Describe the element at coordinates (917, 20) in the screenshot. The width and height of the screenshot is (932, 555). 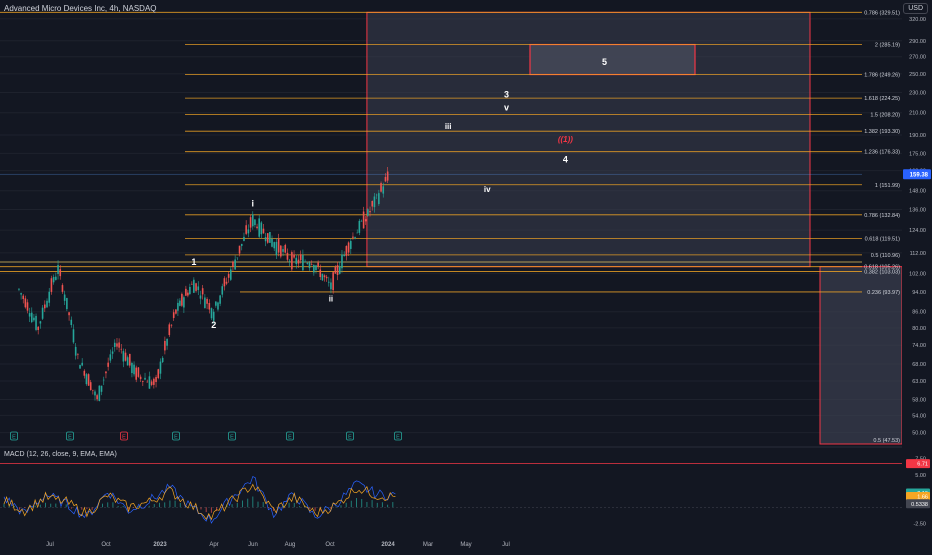
I see `price-tick: 320.00` at that location.